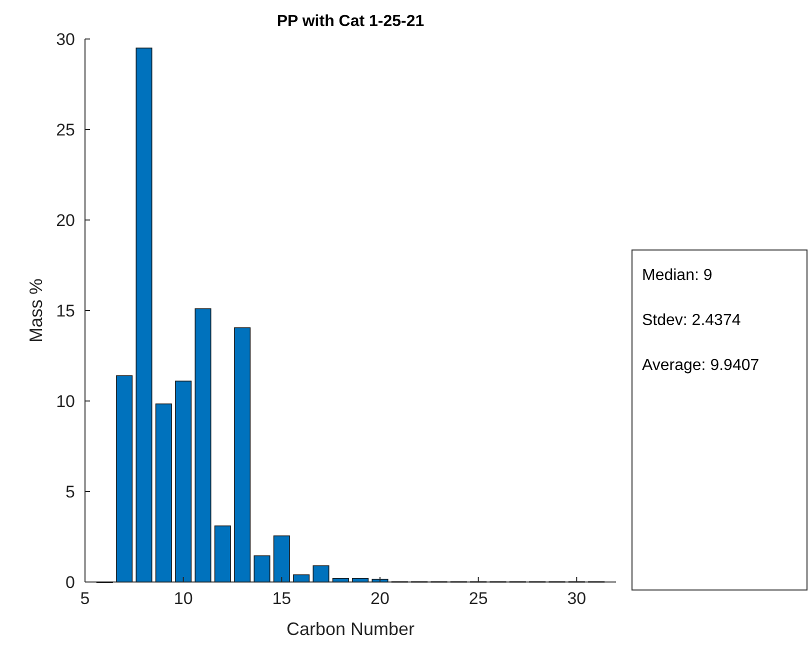 This screenshot has width=809, height=647. Describe the element at coordinates (70, 492) in the screenshot. I see `y-tick-label: 5` at that location.